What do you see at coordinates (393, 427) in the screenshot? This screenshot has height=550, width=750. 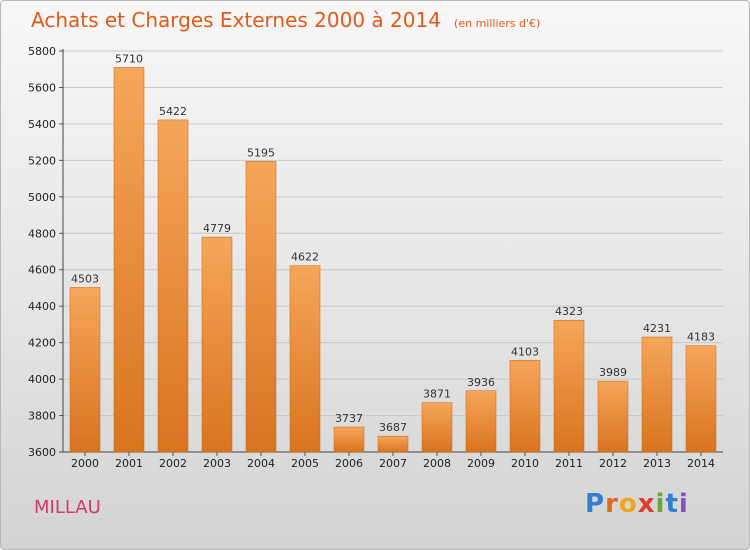 I see `data-label-2007: 3687` at bounding box center [393, 427].